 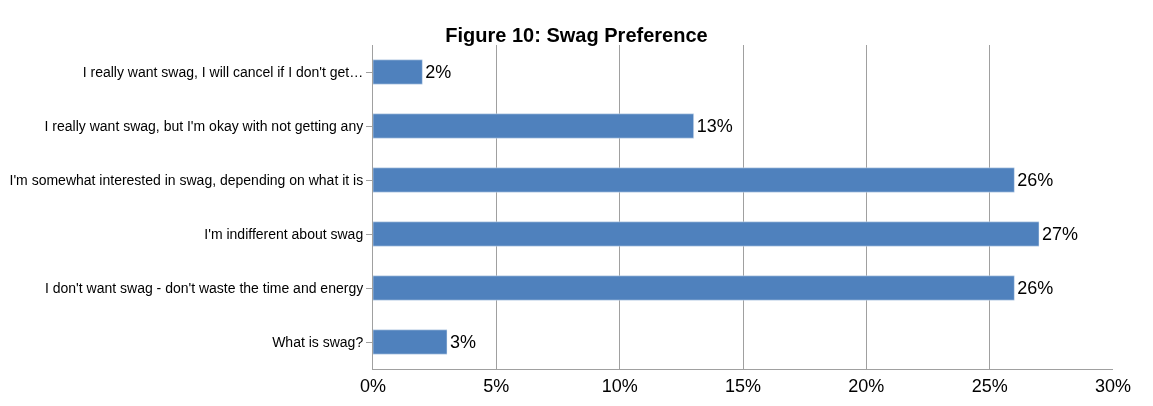 What do you see at coordinates (438, 72) in the screenshot?
I see `data-label: 2%` at bounding box center [438, 72].